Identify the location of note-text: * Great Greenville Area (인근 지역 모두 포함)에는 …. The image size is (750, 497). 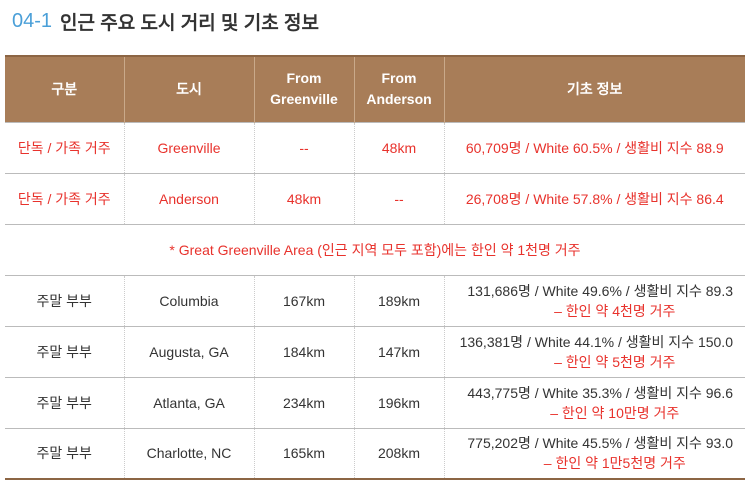
(375, 249).